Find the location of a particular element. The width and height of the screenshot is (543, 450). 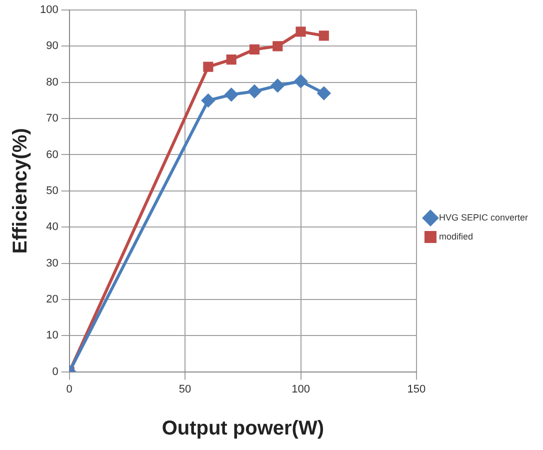

legend-label: HVG SEPIC converter is located at coordinates (483, 217).